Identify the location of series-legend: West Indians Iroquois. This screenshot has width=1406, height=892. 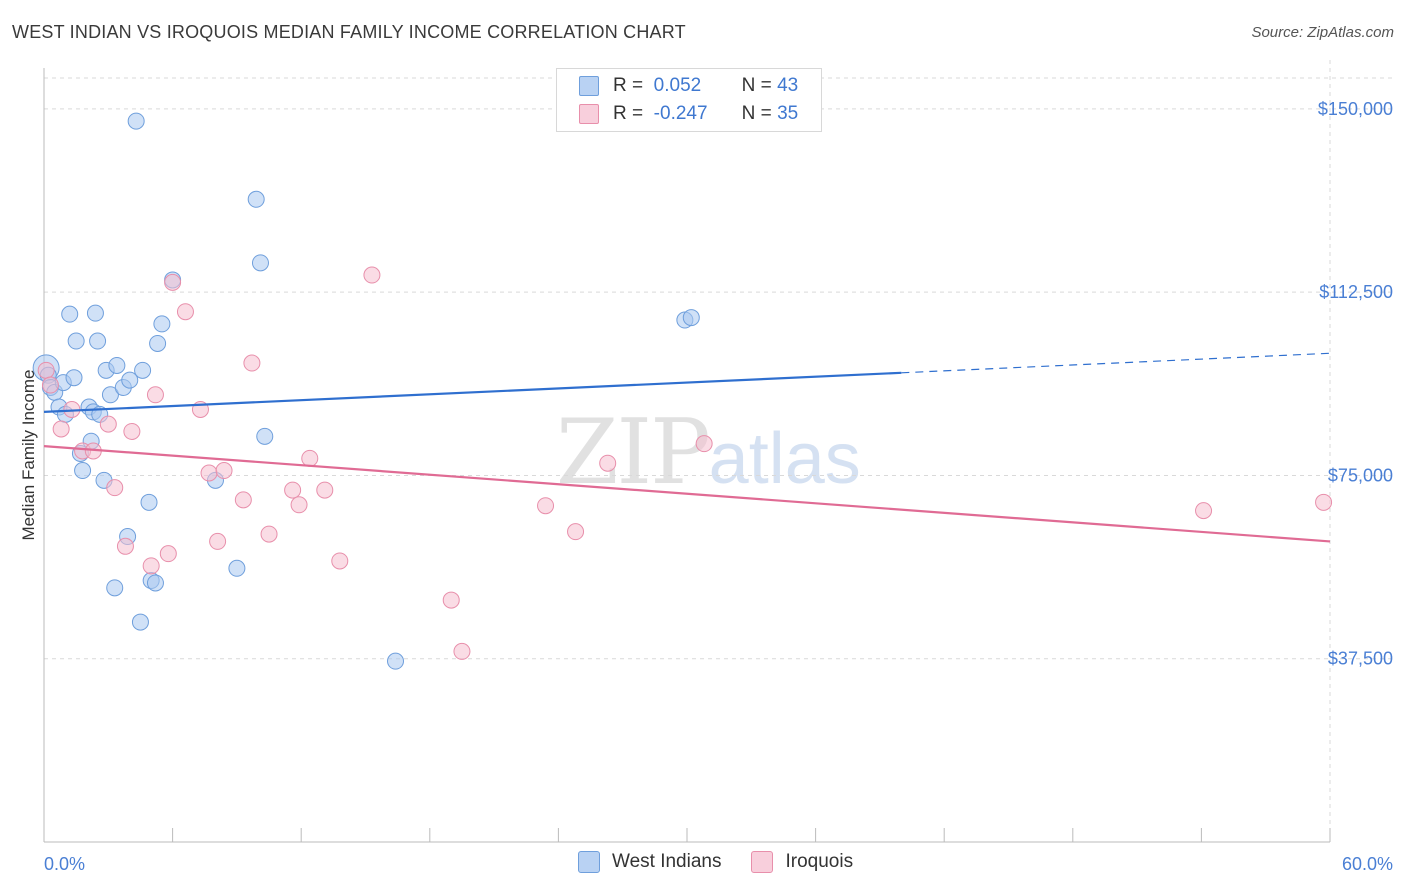
(730, 862).